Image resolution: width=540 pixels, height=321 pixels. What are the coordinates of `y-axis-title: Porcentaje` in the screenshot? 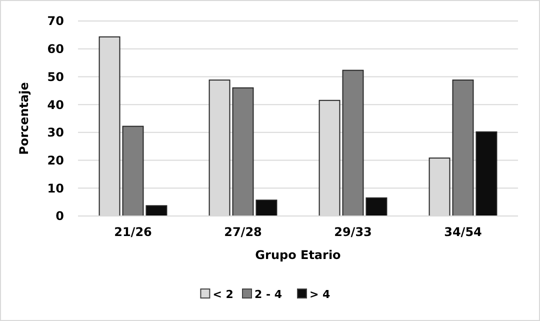 It's located at (24, 118).